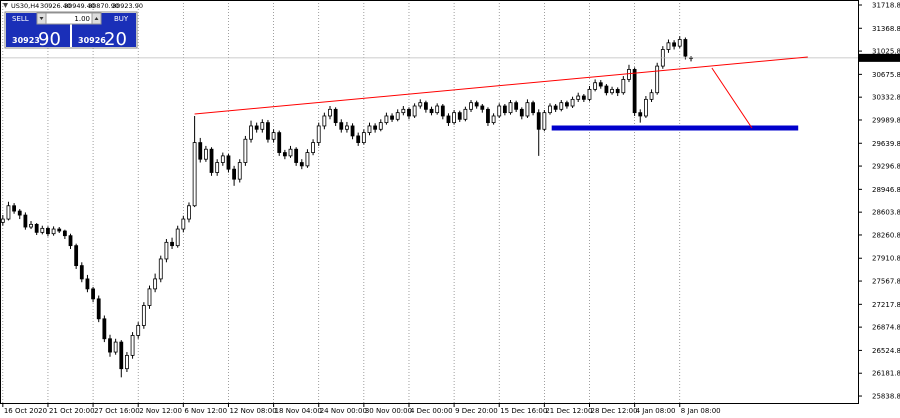 This screenshot has height=418, width=900. What do you see at coordinates (732, 98) in the screenshot?
I see `arrow-line` at bounding box center [732, 98].